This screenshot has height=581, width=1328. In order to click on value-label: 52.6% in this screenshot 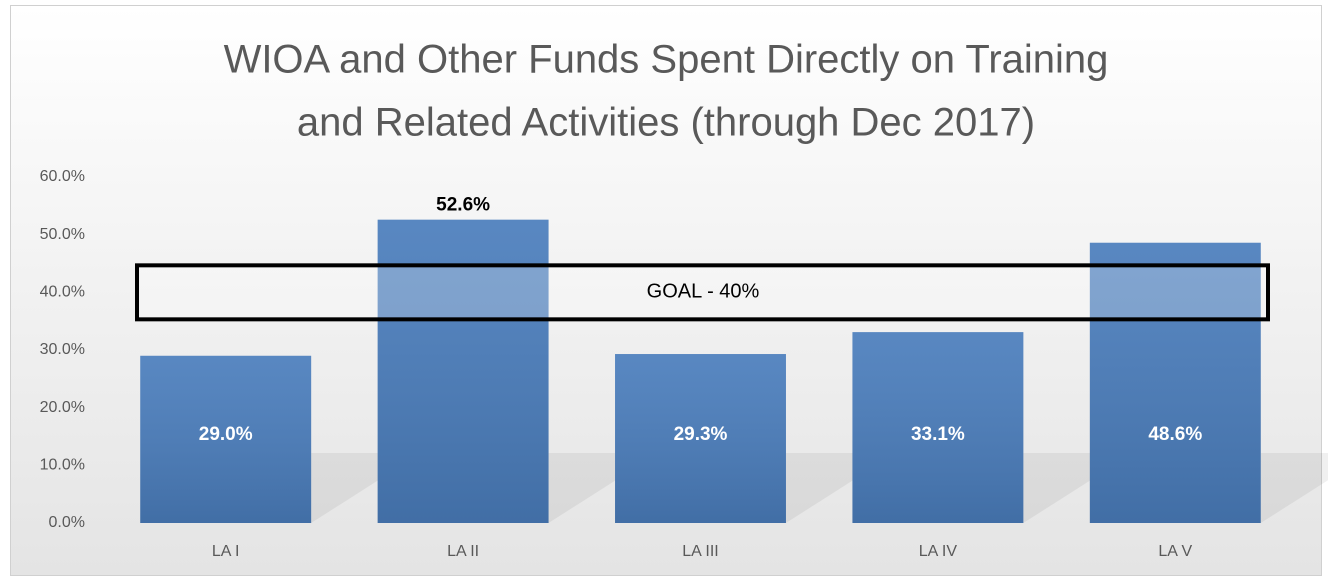, I will do `click(463, 205)`.